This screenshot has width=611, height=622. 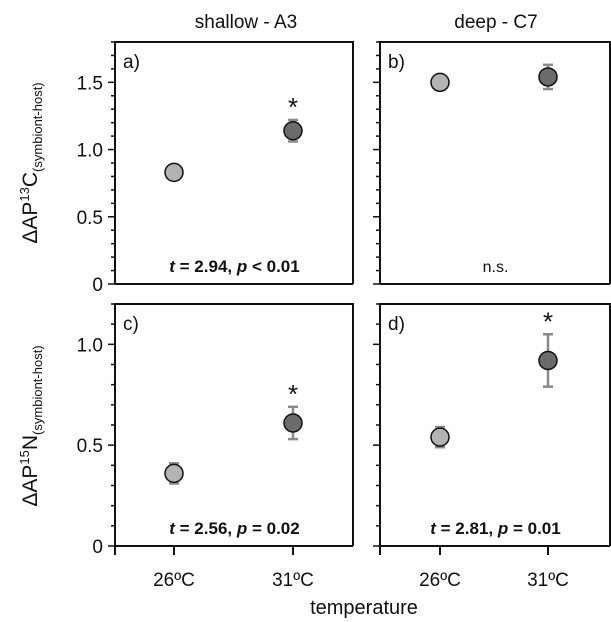 I want to click on x-tick-label-31c-deep: 31ºC, so click(x=548, y=580).